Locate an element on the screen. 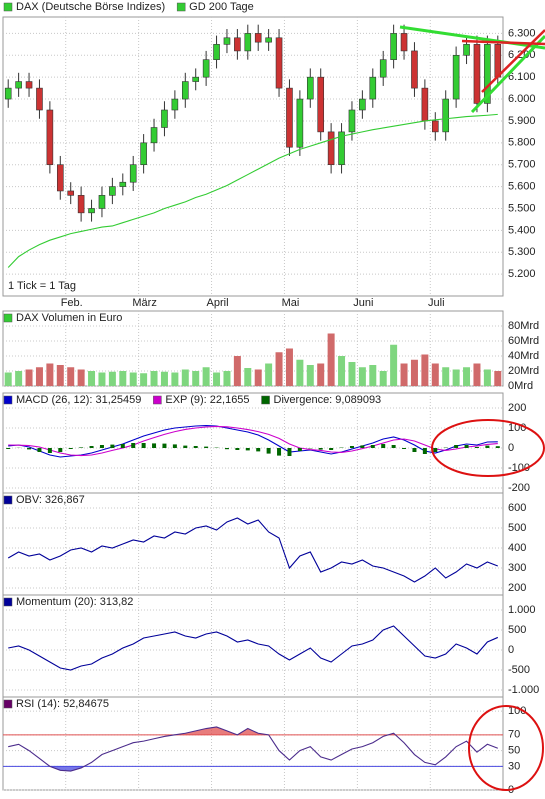  highlight-ellipse is located at coordinates (506, 748).